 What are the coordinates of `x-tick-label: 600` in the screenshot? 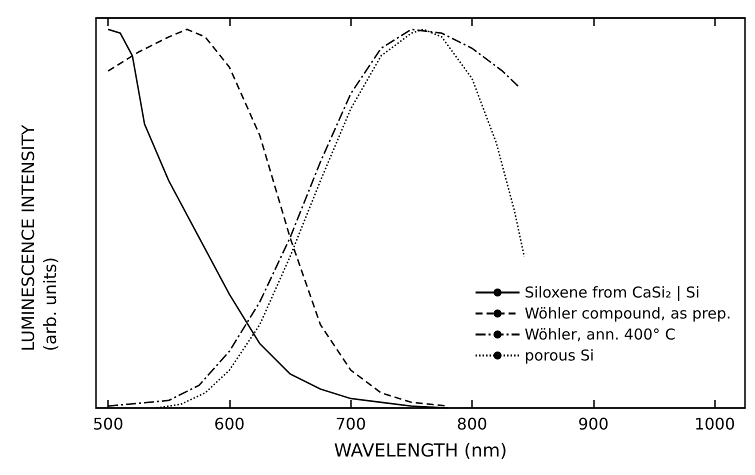 It's located at (229, 424).